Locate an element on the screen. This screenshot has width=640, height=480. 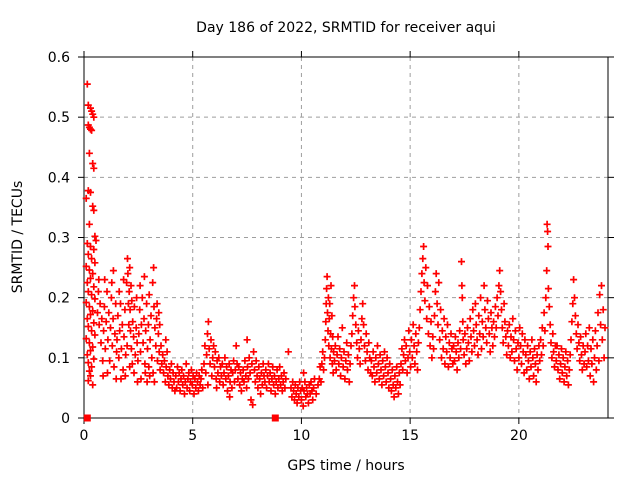
y-tick-label: 0 is located at coordinates (65, 419).